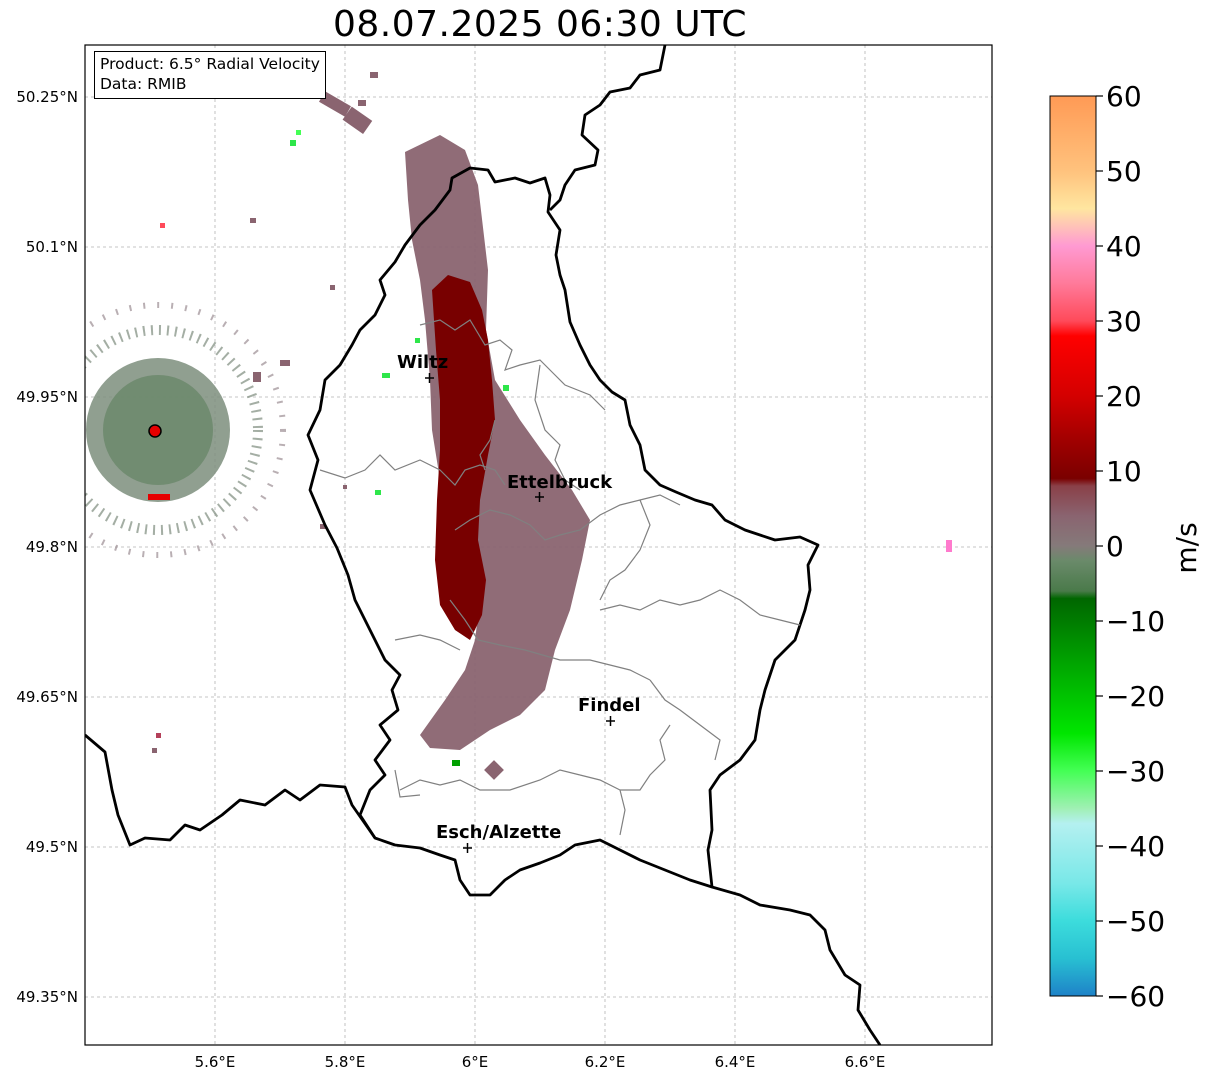 The width and height of the screenshot is (1207, 1081). Describe the element at coordinates (1135, 846) in the screenshot. I see `colorbar-tick-label: −40` at that location.